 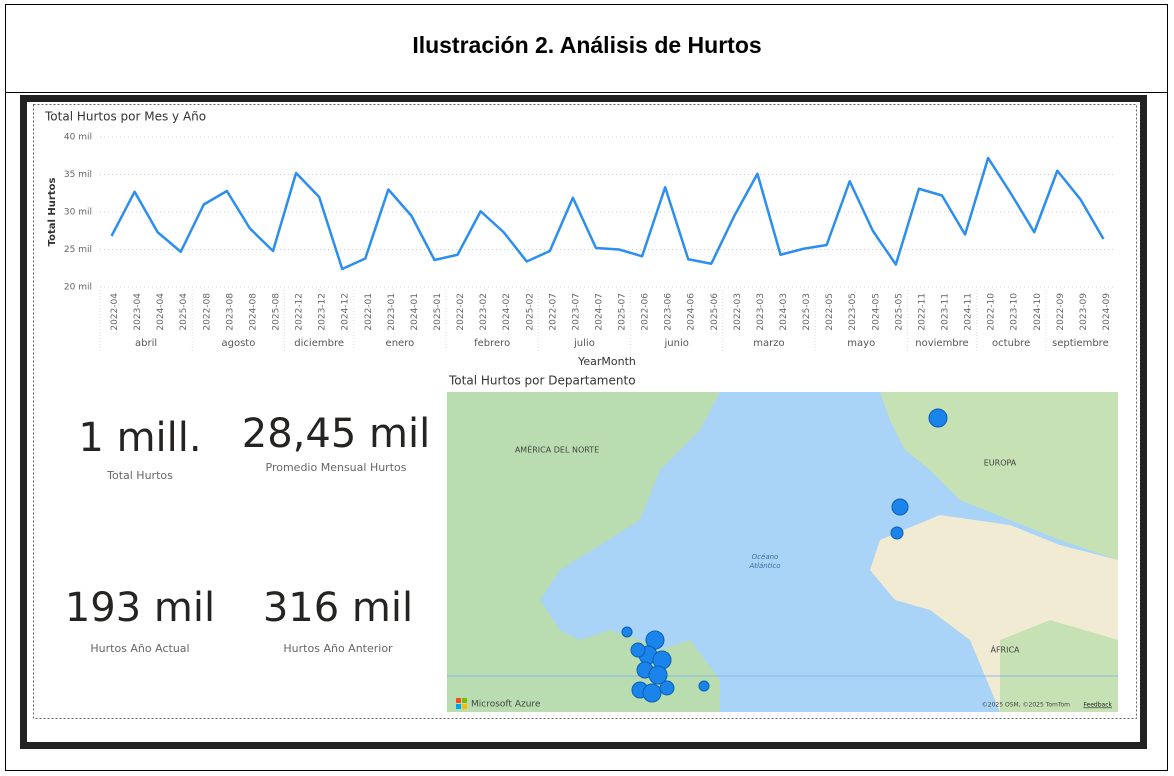 What do you see at coordinates (784, 312) in the screenshot?
I see `x-tick-label: 2024-03` at bounding box center [784, 312].